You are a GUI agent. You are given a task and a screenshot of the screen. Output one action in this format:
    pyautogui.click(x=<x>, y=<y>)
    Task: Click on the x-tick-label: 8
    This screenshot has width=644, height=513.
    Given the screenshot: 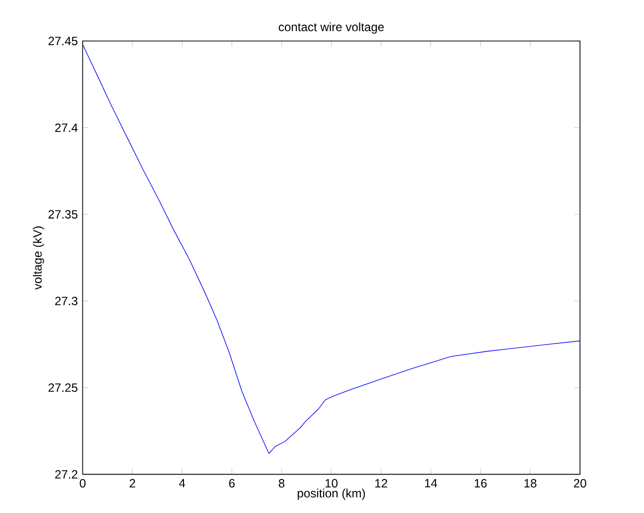 What is the action you would take?
    pyautogui.click(x=281, y=483)
    